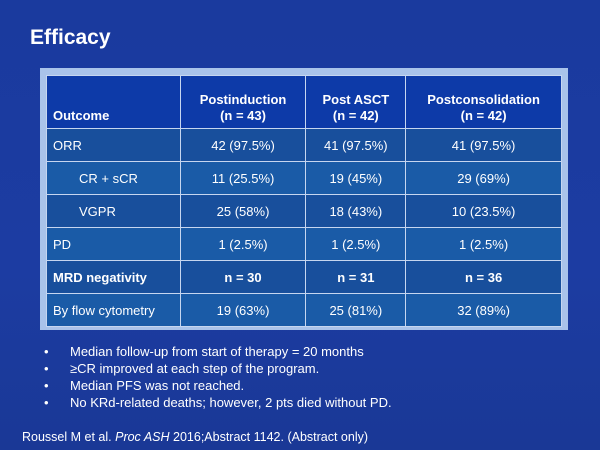 The image size is (600, 450). Describe the element at coordinates (113, 310) in the screenshot. I see `row-label: By flow cytometry` at that location.